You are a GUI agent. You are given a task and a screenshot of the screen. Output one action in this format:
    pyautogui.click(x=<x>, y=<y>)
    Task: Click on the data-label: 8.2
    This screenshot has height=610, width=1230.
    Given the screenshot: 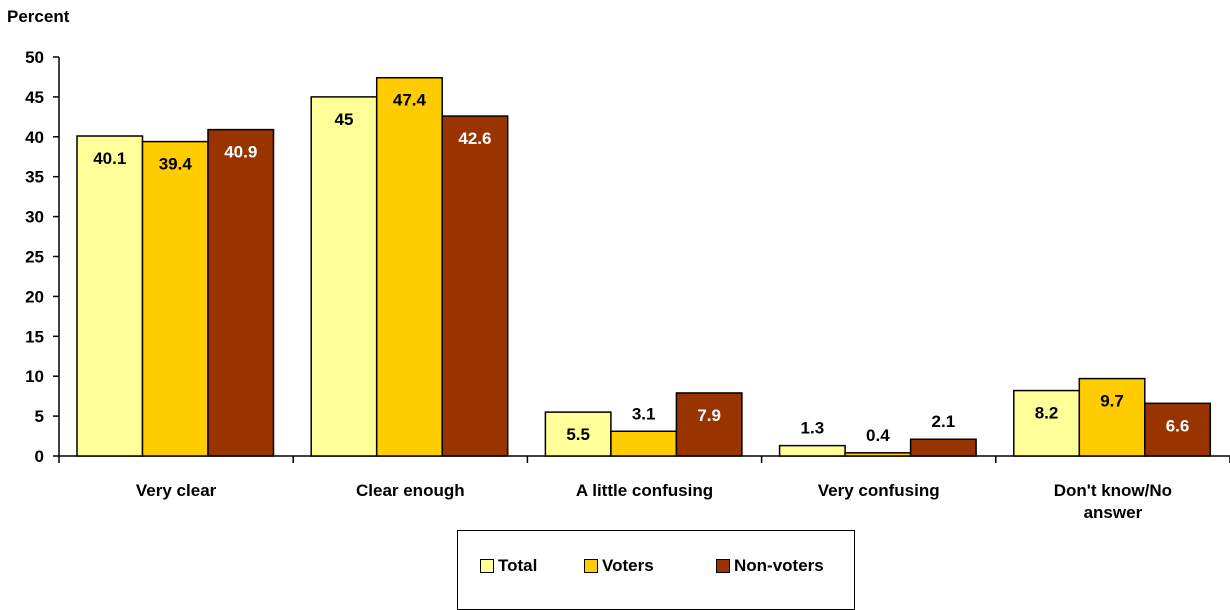 What is the action you would take?
    pyautogui.click(x=1047, y=413)
    